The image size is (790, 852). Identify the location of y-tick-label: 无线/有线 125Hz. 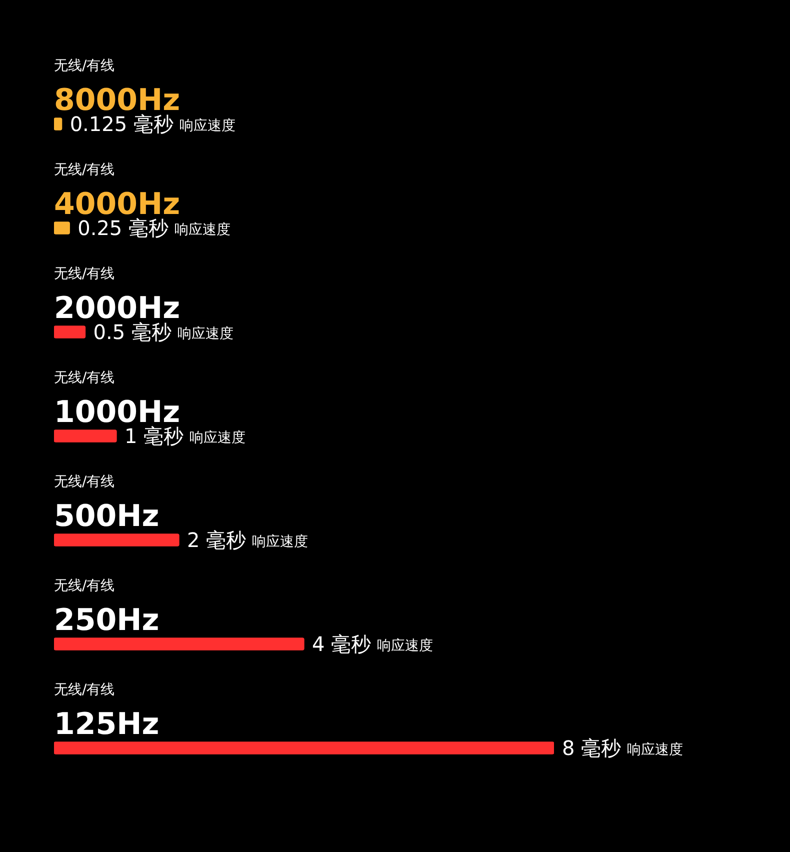
(107, 712).